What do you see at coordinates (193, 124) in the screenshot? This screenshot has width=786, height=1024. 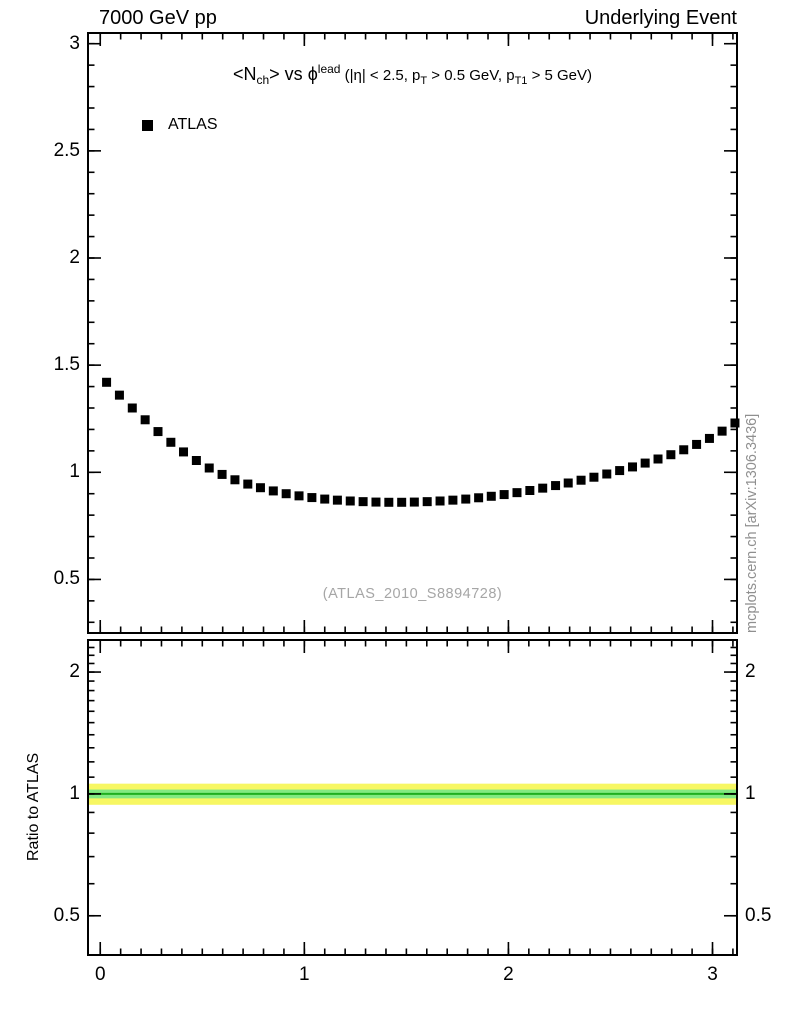 I see `legend-label: ATLAS` at bounding box center [193, 124].